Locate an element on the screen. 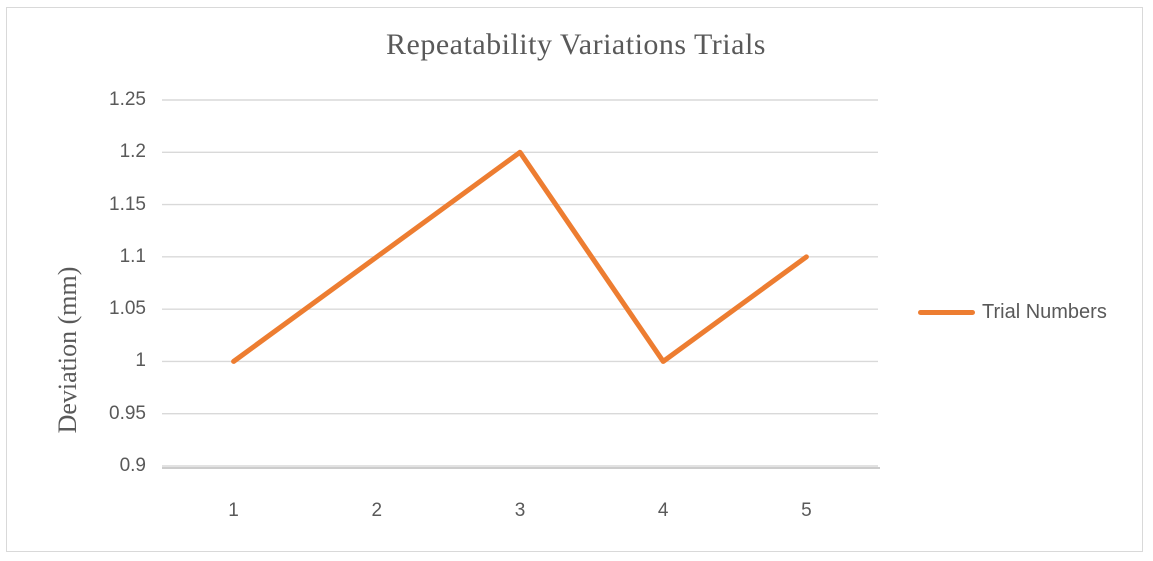 This screenshot has width=1153, height=561. y-tick-label: 1 is located at coordinates (140, 361).